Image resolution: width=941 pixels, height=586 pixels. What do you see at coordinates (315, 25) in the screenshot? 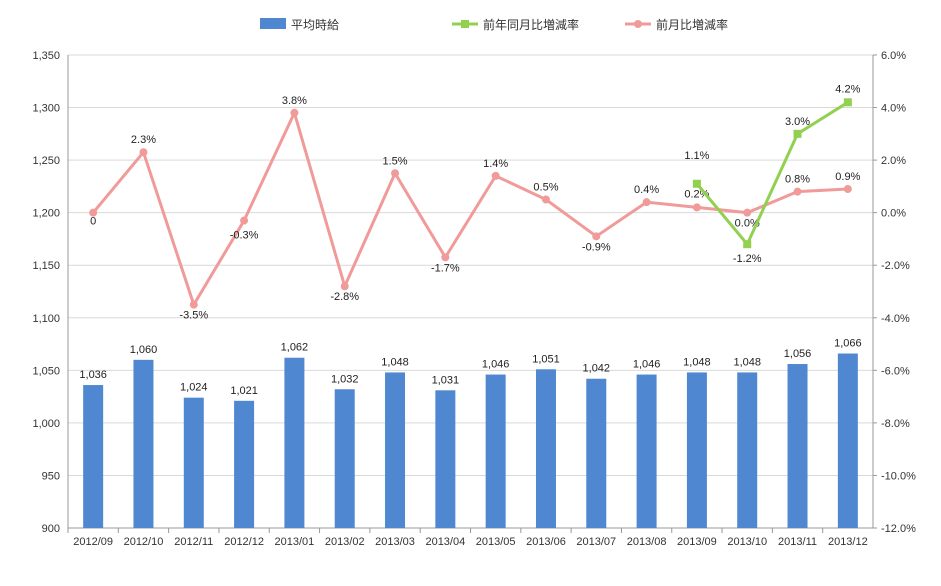
I see `legend-label: 平均時給` at bounding box center [315, 25].